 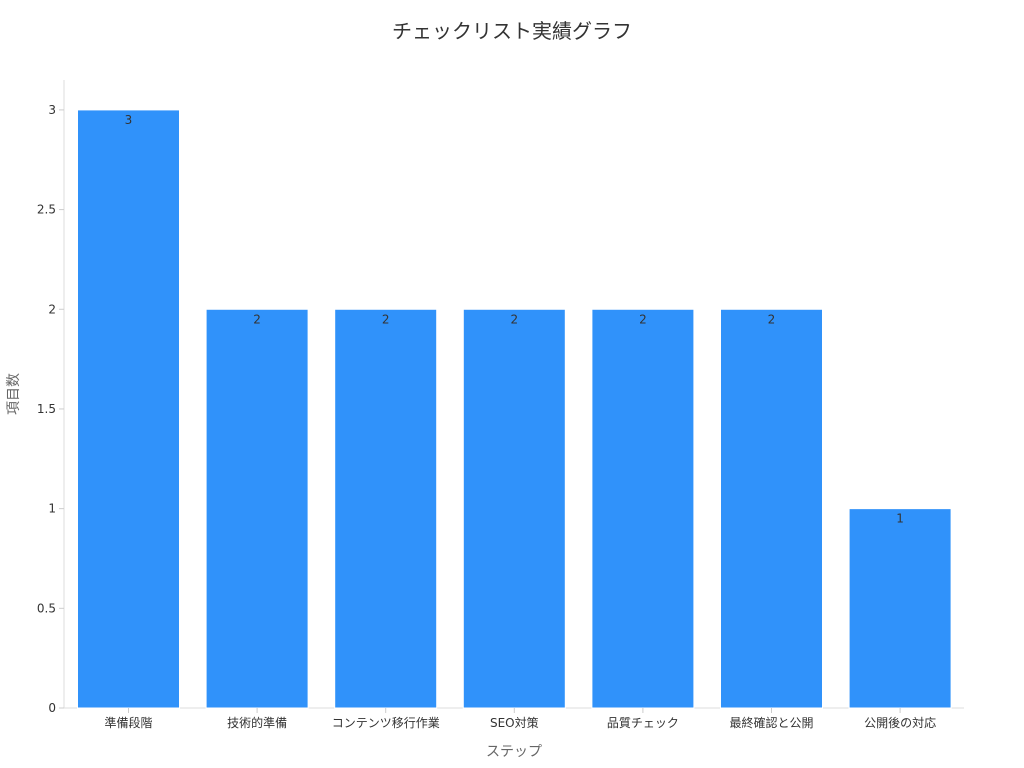 What do you see at coordinates (46, 210) in the screenshot?
I see `y-tick-label: 2.5` at bounding box center [46, 210].